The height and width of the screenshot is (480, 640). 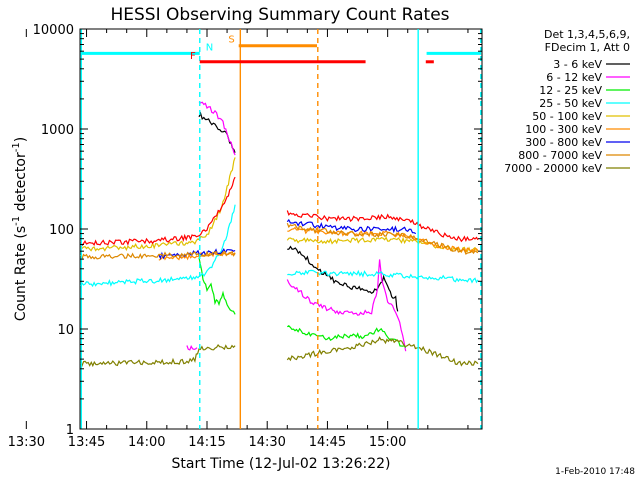 I want to click on legend-label-7: 800 - 7000 keV, so click(x=560, y=155).